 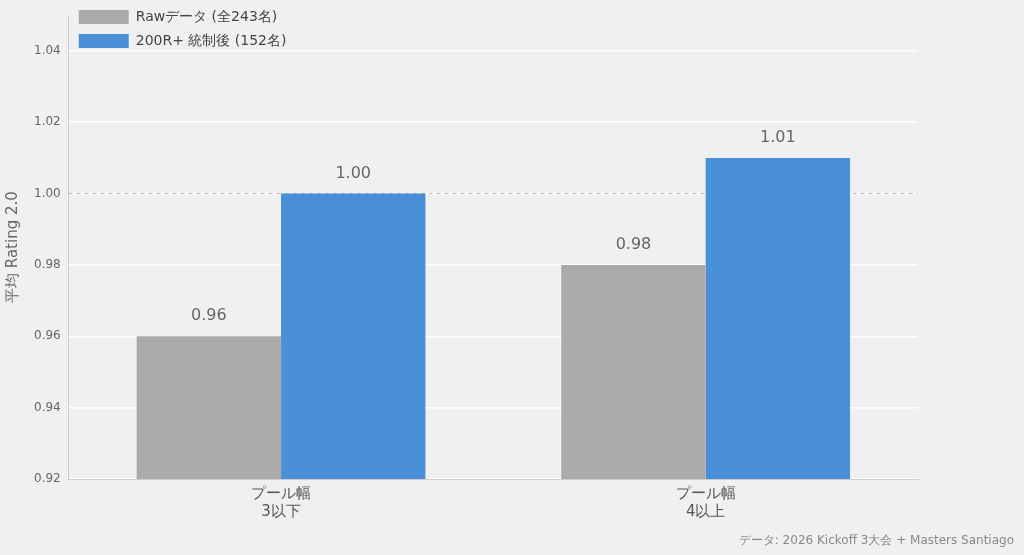 What do you see at coordinates (47, 335) in the screenshot?
I see `y-tick-label: 0.96` at bounding box center [47, 335].